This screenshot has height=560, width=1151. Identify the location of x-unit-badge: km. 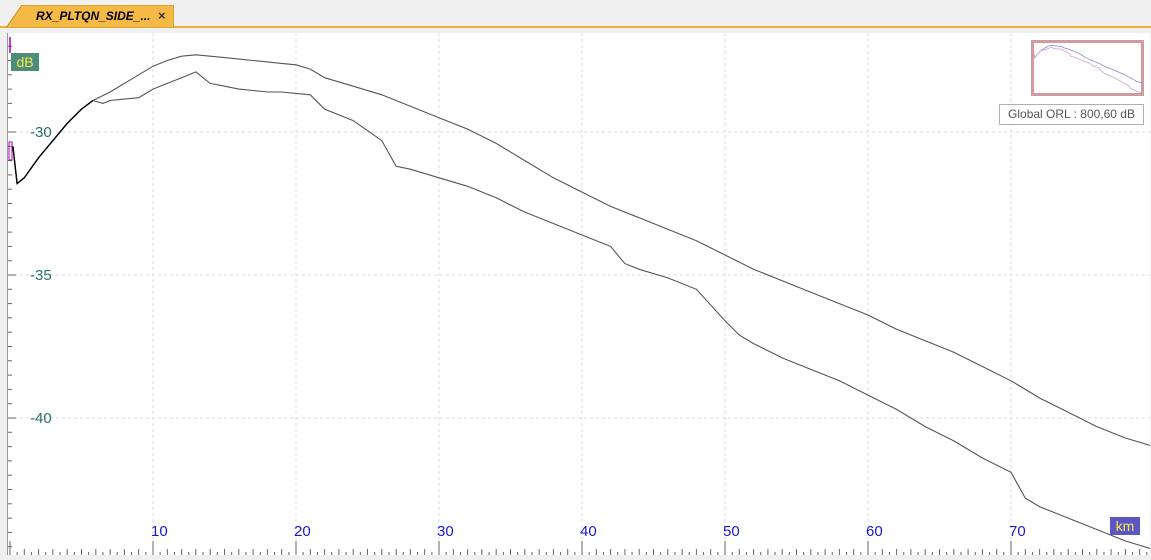
(1125, 526).